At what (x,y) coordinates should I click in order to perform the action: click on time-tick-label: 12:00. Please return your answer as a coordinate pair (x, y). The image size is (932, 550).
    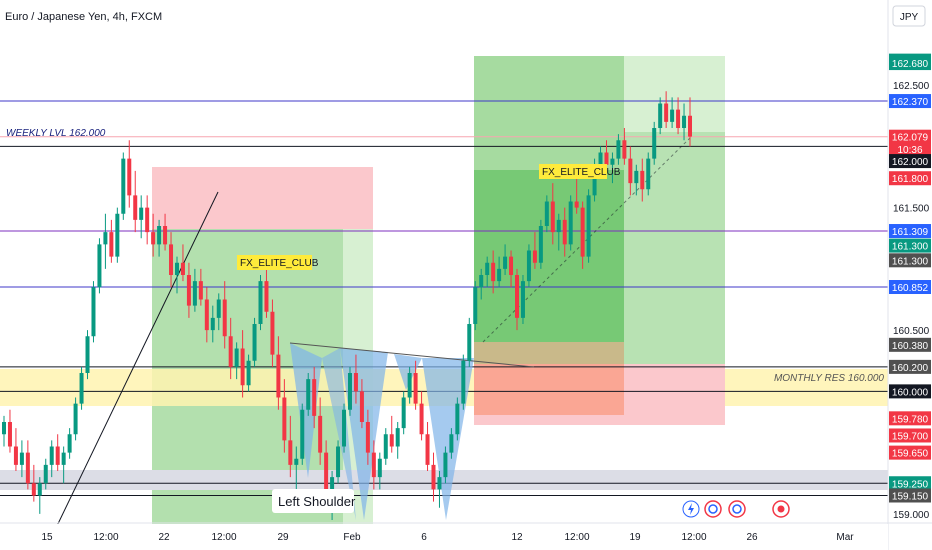
    Looking at the image, I should click on (576, 537).